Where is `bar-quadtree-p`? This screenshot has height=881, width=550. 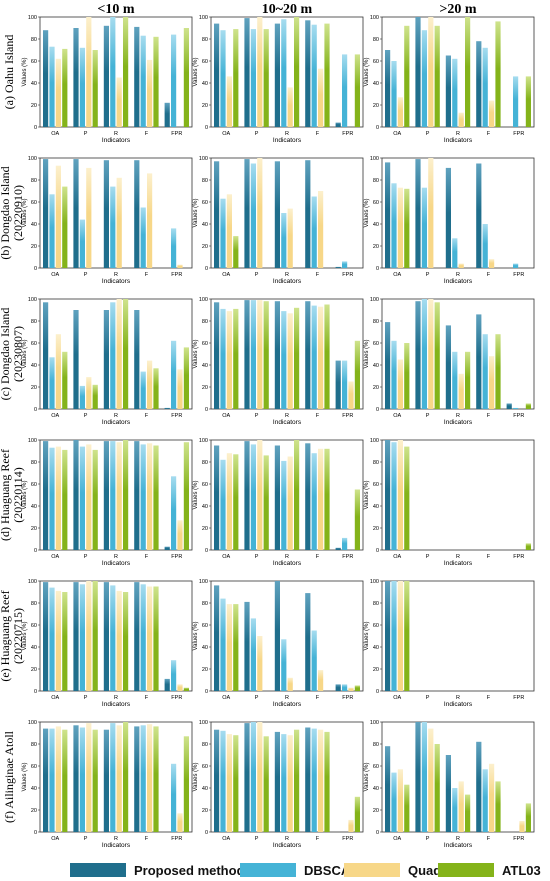 bar-quadtree-p is located at coordinates (89, 497).